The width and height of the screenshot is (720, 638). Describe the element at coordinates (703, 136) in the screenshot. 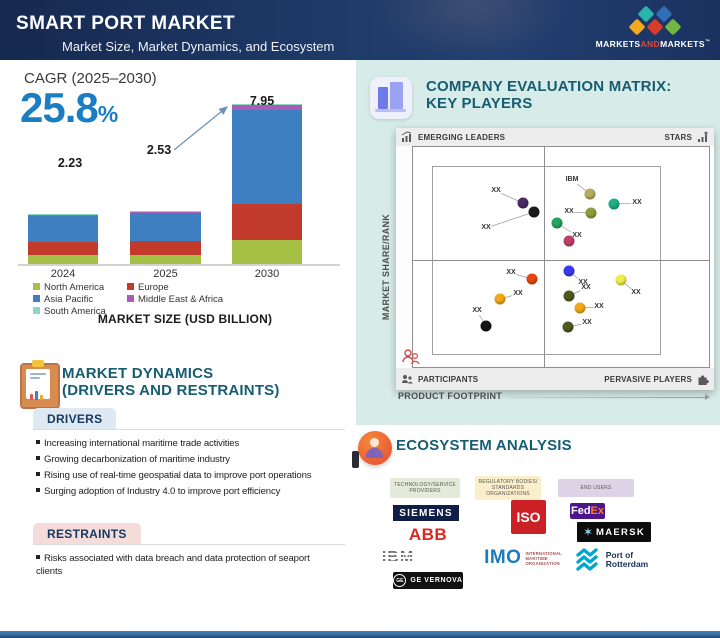

I see `star-bars-icon` at that location.